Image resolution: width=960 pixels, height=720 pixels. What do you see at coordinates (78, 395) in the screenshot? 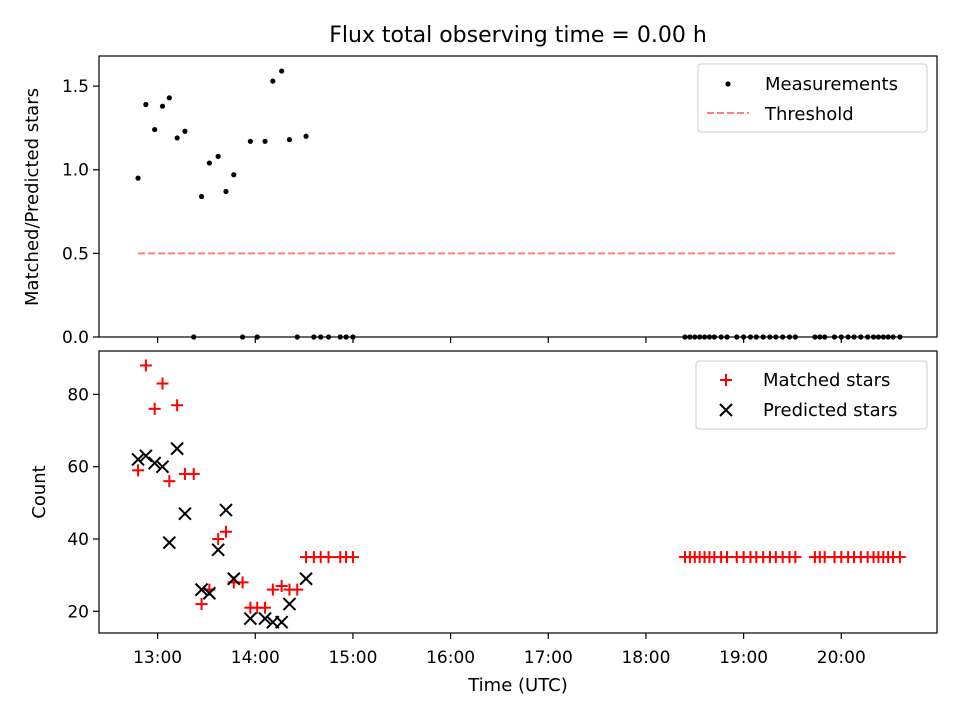
I see `ytick-label: 80` at bounding box center [78, 395].